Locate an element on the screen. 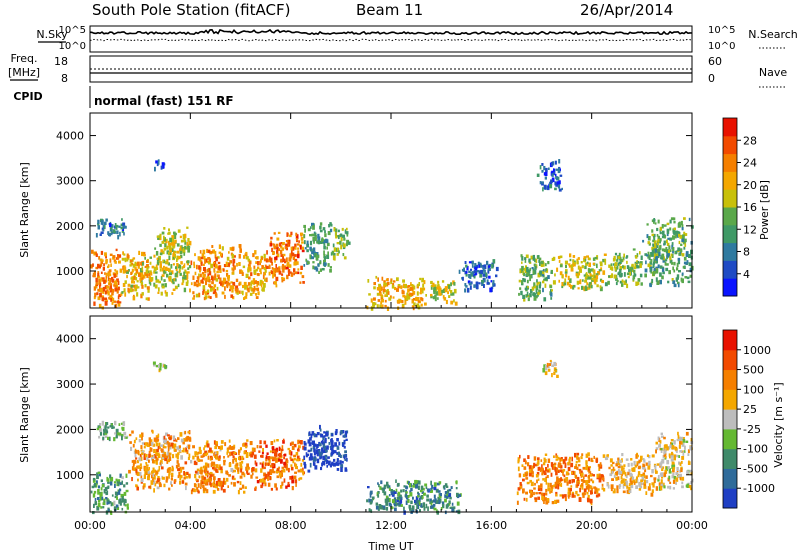 This screenshot has width=800, height=554. freq-panel: Freq. [MHz] Nave 18 8 60 0 is located at coordinates (397, 70).